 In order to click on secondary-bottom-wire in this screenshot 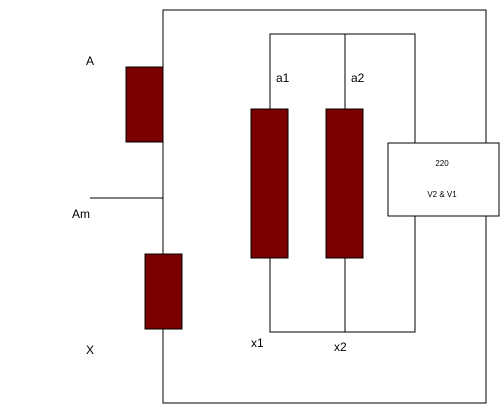, I will do `click(342, 274)`.